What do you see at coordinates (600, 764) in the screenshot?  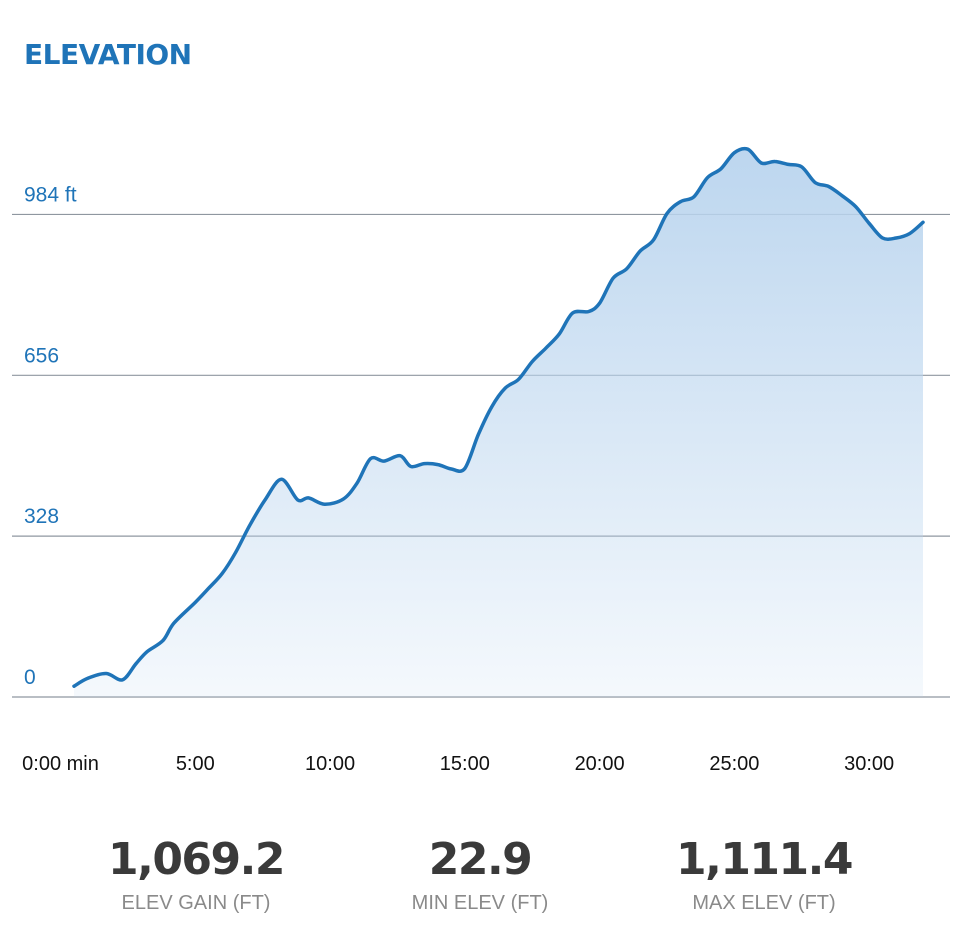 I see `x-tick-label-4: 20:00` at bounding box center [600, 764].